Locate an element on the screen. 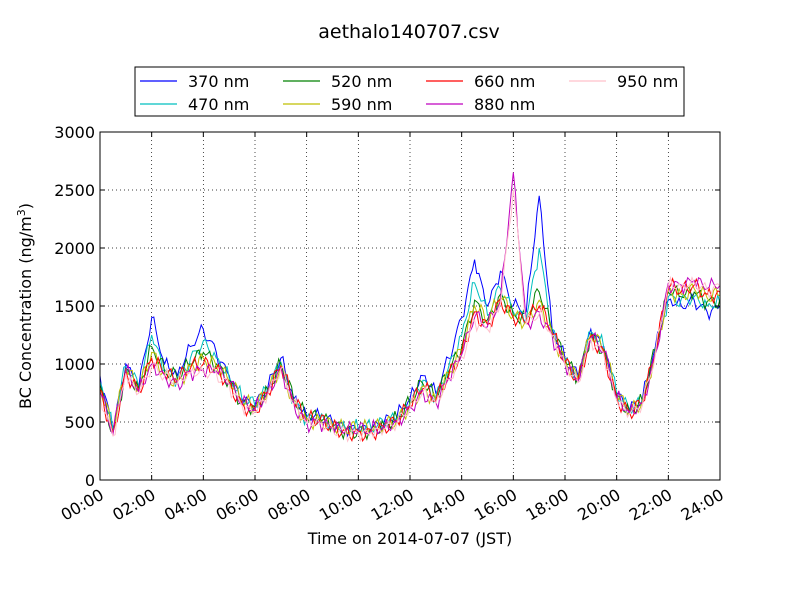  x-axis-label: Time on 2014-07-07 (JST) is located at coordinates (409, 538).